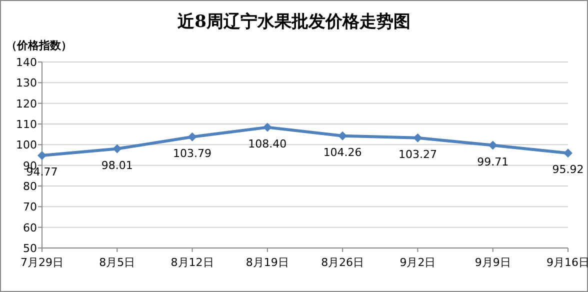 This screenshot has height=292, width=588. Describe the element at coordinates (117, 165) in the screenshot. I see `data-label: 98.01` at that location.